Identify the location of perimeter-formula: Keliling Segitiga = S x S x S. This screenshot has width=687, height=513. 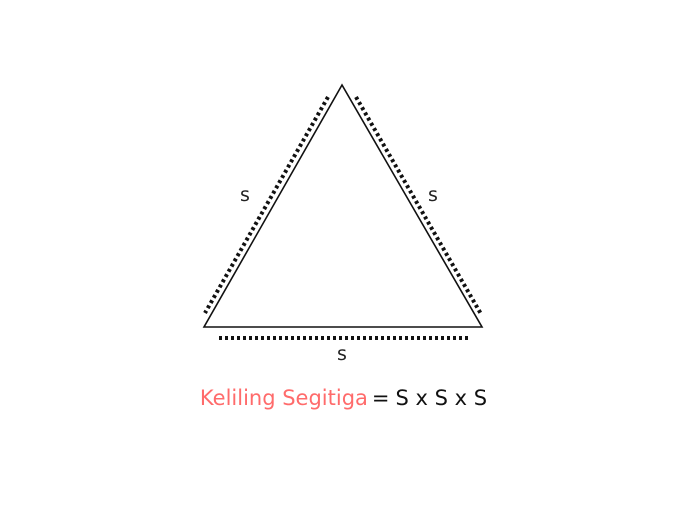
(343, 398).